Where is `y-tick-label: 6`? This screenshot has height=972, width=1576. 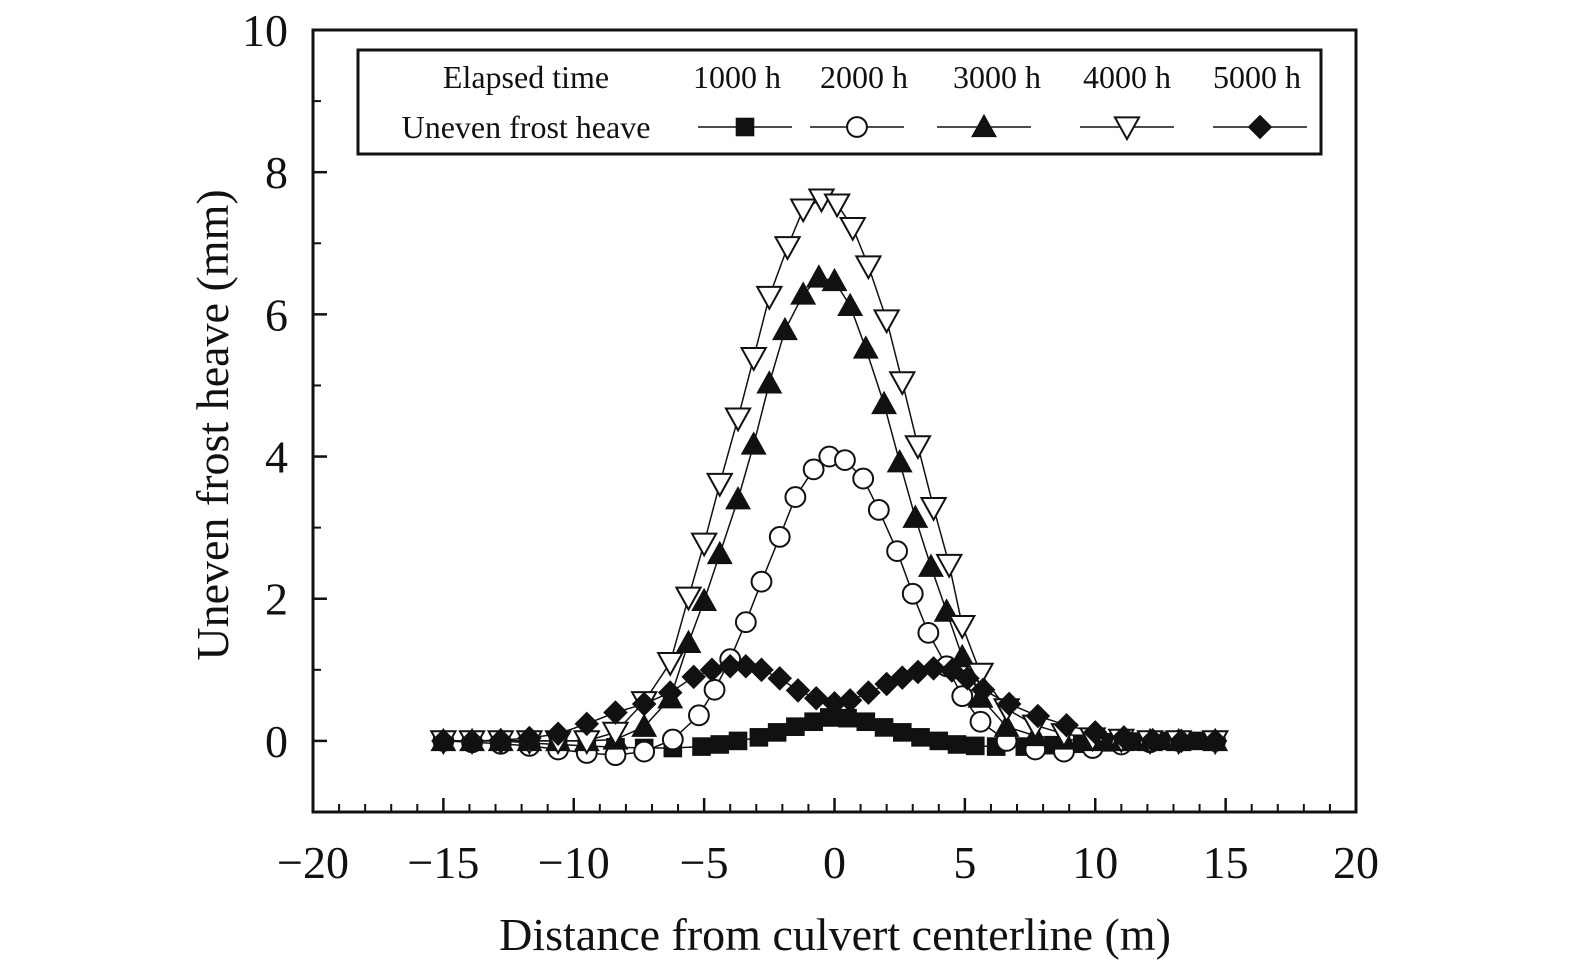
y-tick-label: 6 is located at coordinates (276, 314).